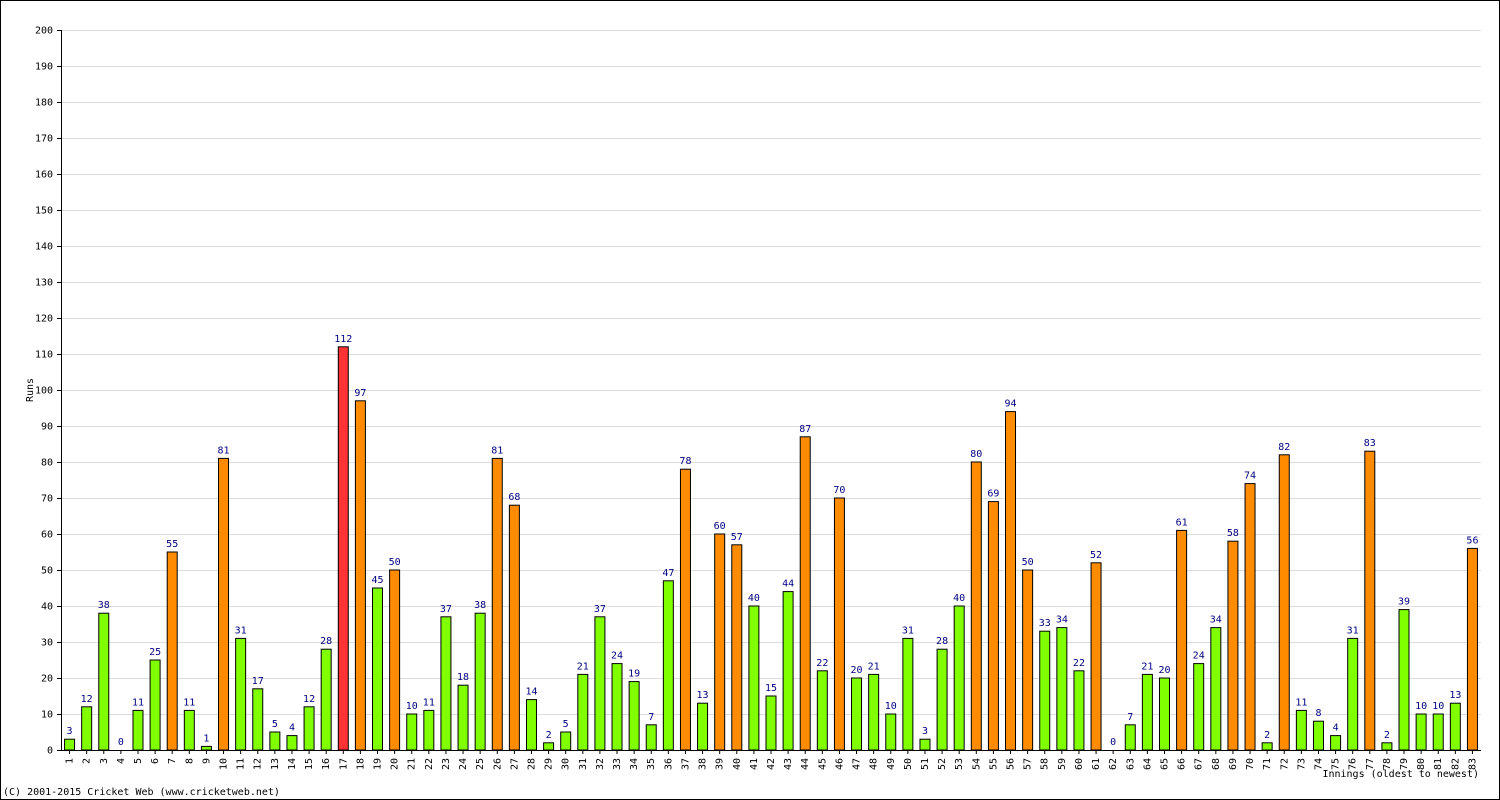  I want to click on x-tick-label: 73, so click(1301, 764).